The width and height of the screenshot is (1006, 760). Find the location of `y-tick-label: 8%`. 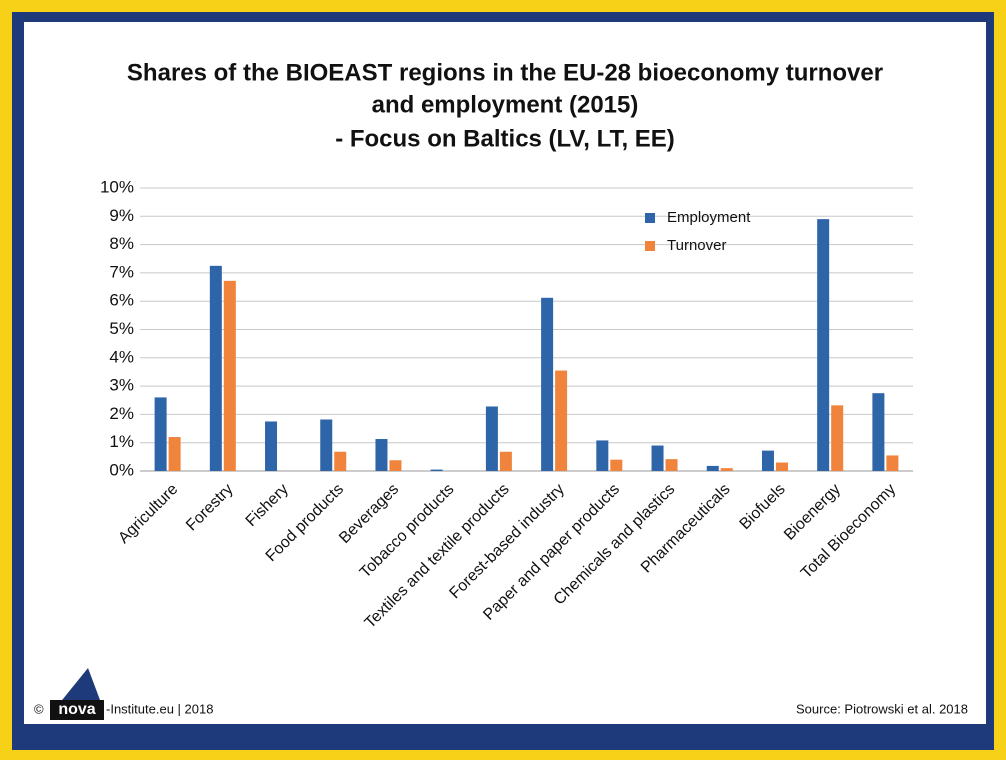

y-tick-label: 8% is located at coordinates (121, 243).